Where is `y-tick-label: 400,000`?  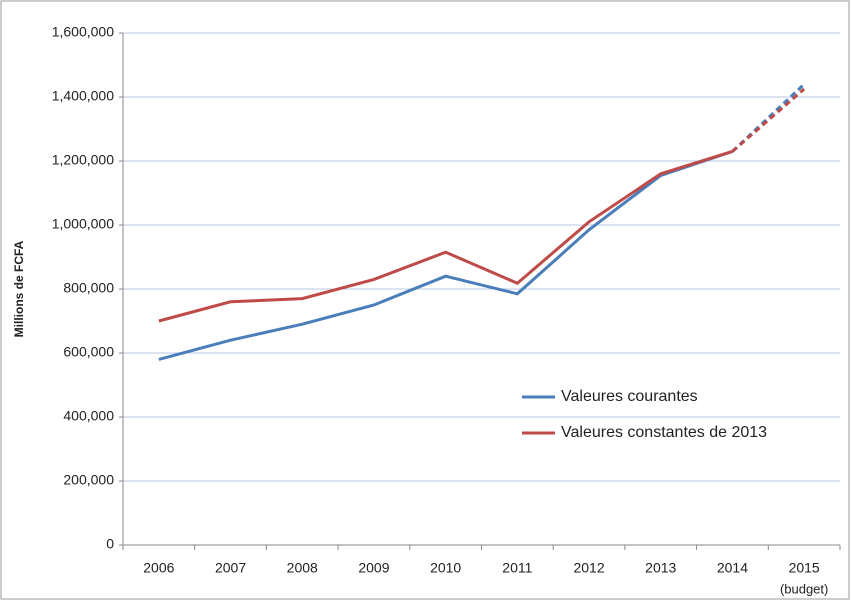
y-tick-label: 400,000 is located at coordinates (88, 416).